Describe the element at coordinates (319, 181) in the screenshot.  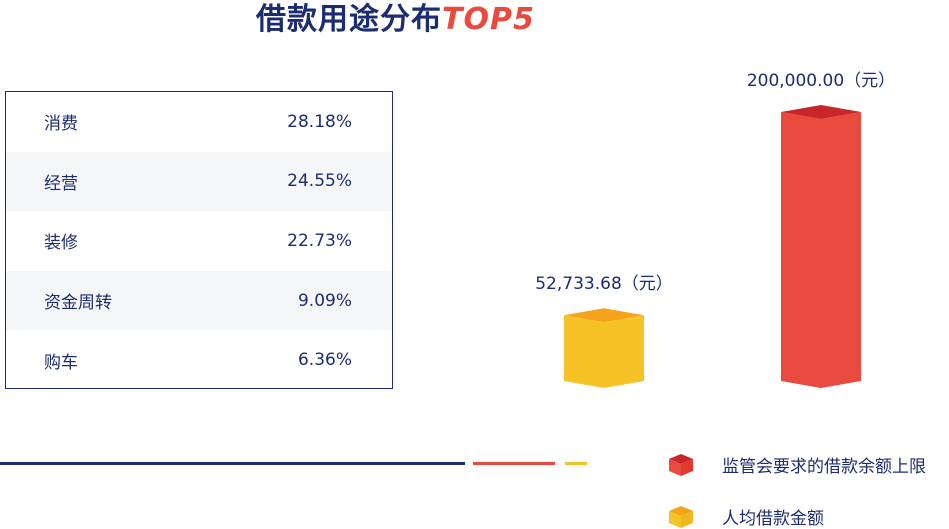
I see `purpose-pct: 24.55%` at that location.